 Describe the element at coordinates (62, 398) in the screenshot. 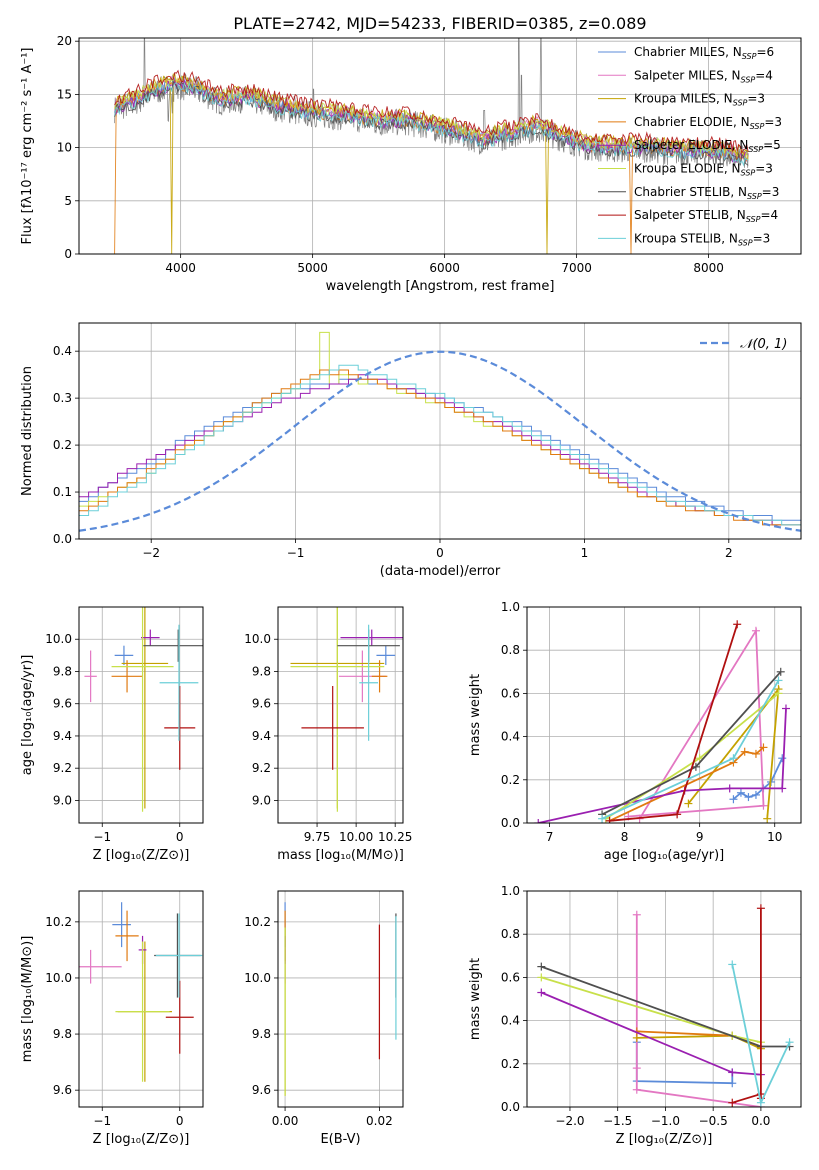

I see `y-tick-label: 0.3` at that location.